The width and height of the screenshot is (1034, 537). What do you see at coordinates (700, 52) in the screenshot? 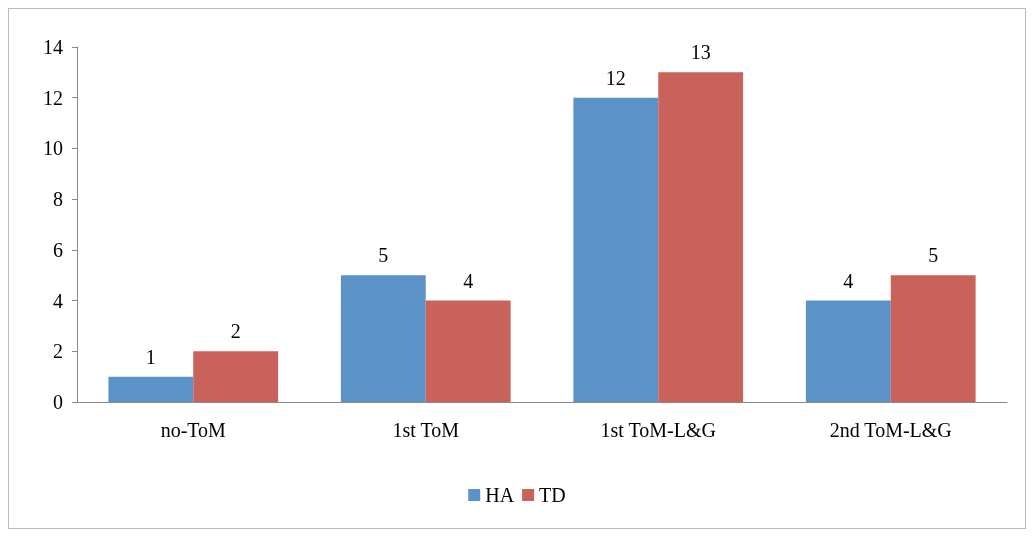
I see `data-label: 13` at bounding box center [700, 52].